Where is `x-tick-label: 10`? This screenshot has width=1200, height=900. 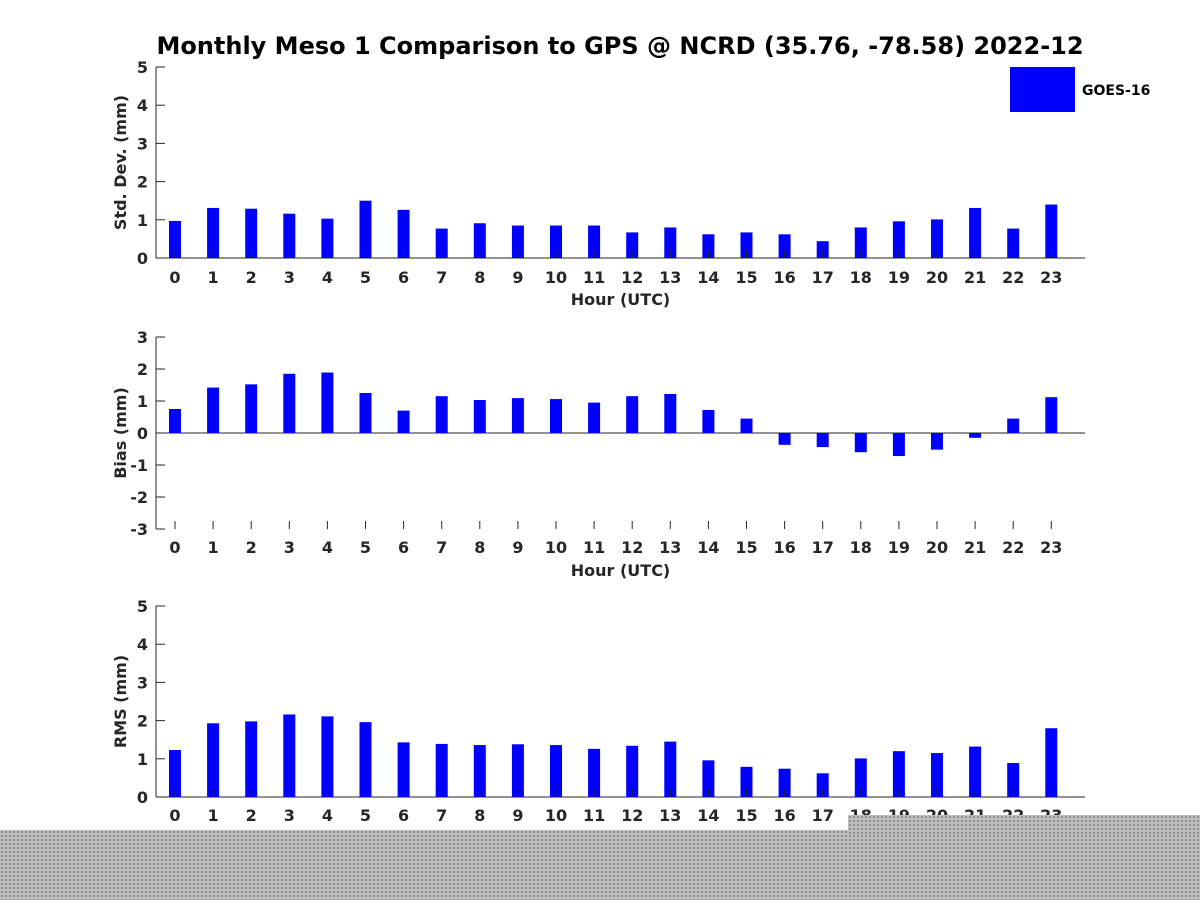 x-tick-label: 10 is located at coordinates (556, 547).